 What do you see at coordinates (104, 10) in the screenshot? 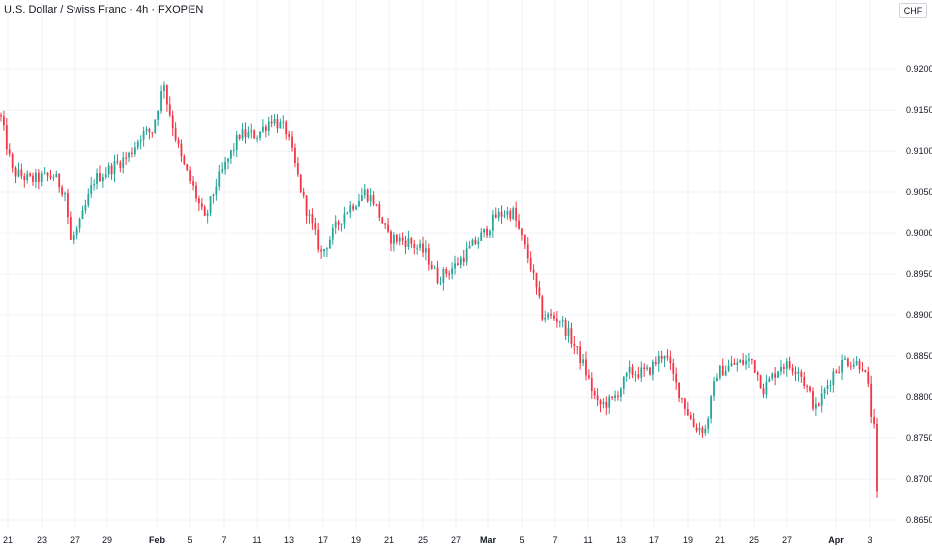
I see `chart-title: U.S. Dollar / Swiss Franc · 4h · FXOPEN` at bounding box center [104, 10].